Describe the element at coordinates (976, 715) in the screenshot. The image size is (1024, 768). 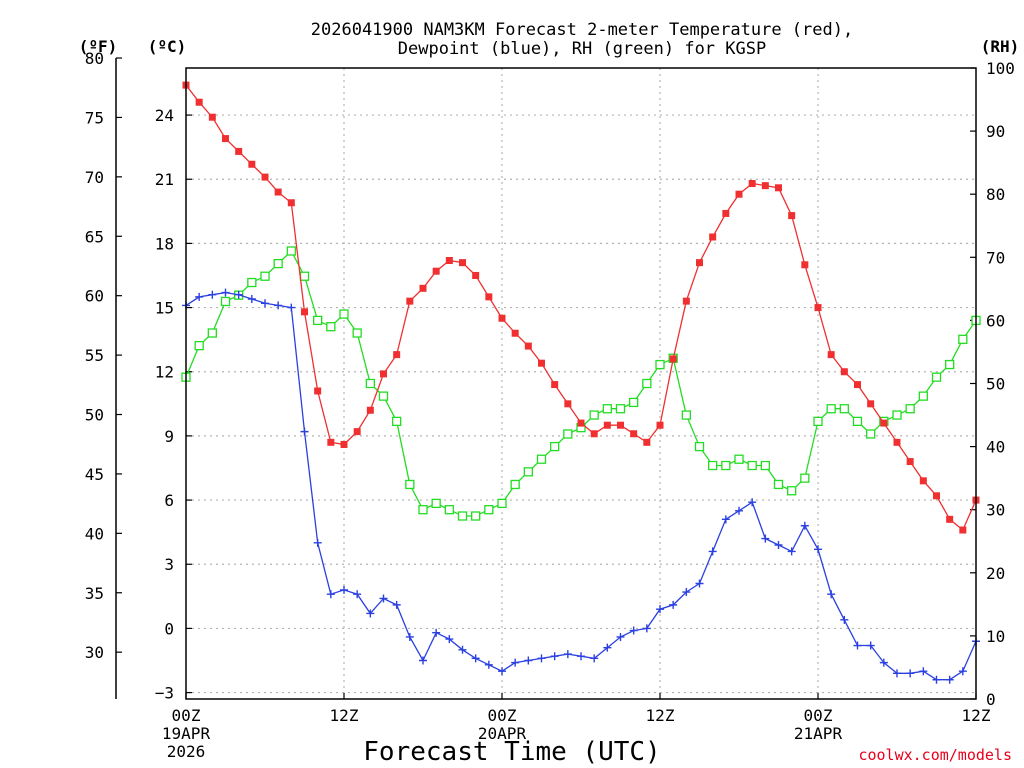
I see `x-tick-label: 12Z` at that location.